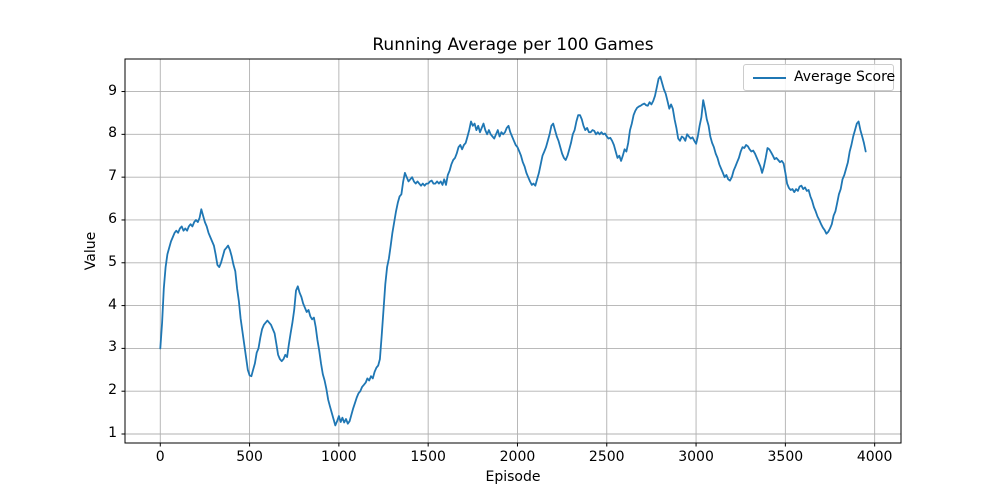  What do you see at coordinates (112, 390) in the screenshot?
I see `y-tick-label: 2` at bounding box center [112, 390].